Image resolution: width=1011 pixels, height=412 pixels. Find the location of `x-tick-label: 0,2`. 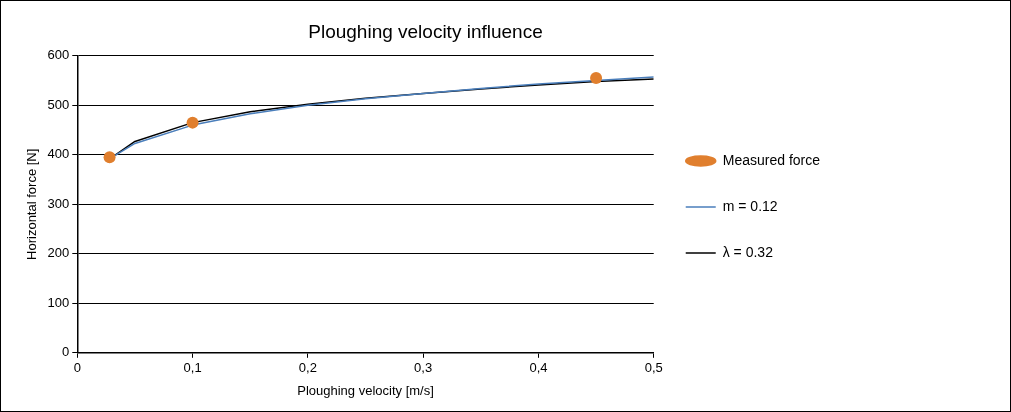

x-tick-label: 0,2 is located at coordinates (307, 368).